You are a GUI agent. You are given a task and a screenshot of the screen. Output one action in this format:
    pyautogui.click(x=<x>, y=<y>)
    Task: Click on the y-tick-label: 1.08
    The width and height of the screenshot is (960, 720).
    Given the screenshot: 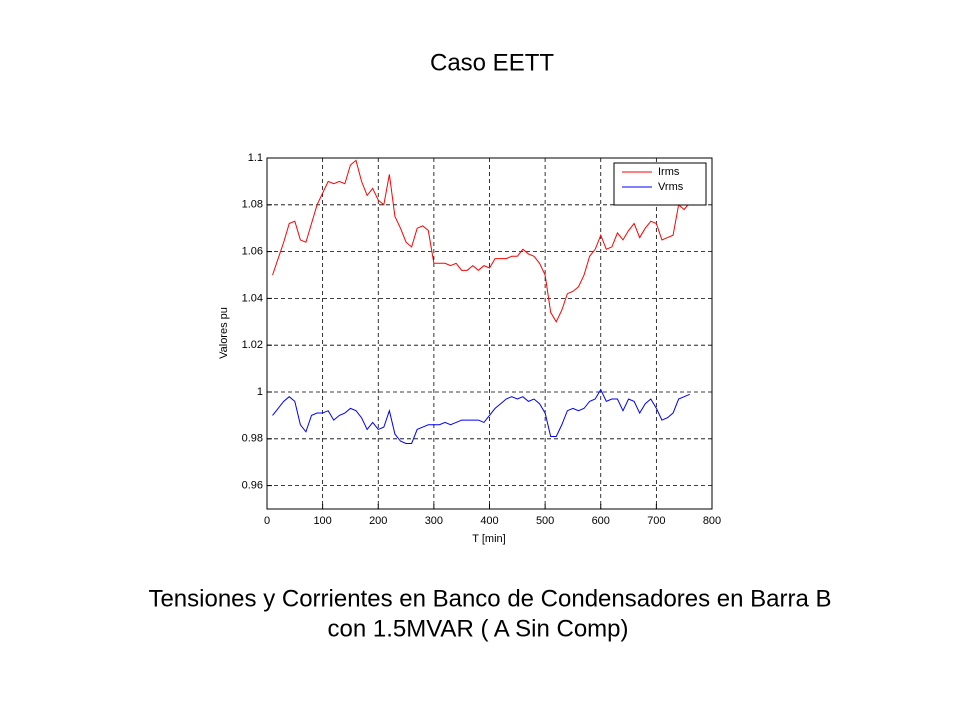 What is the action you would take?
    pyautogui.click(x=252, y=205)
    